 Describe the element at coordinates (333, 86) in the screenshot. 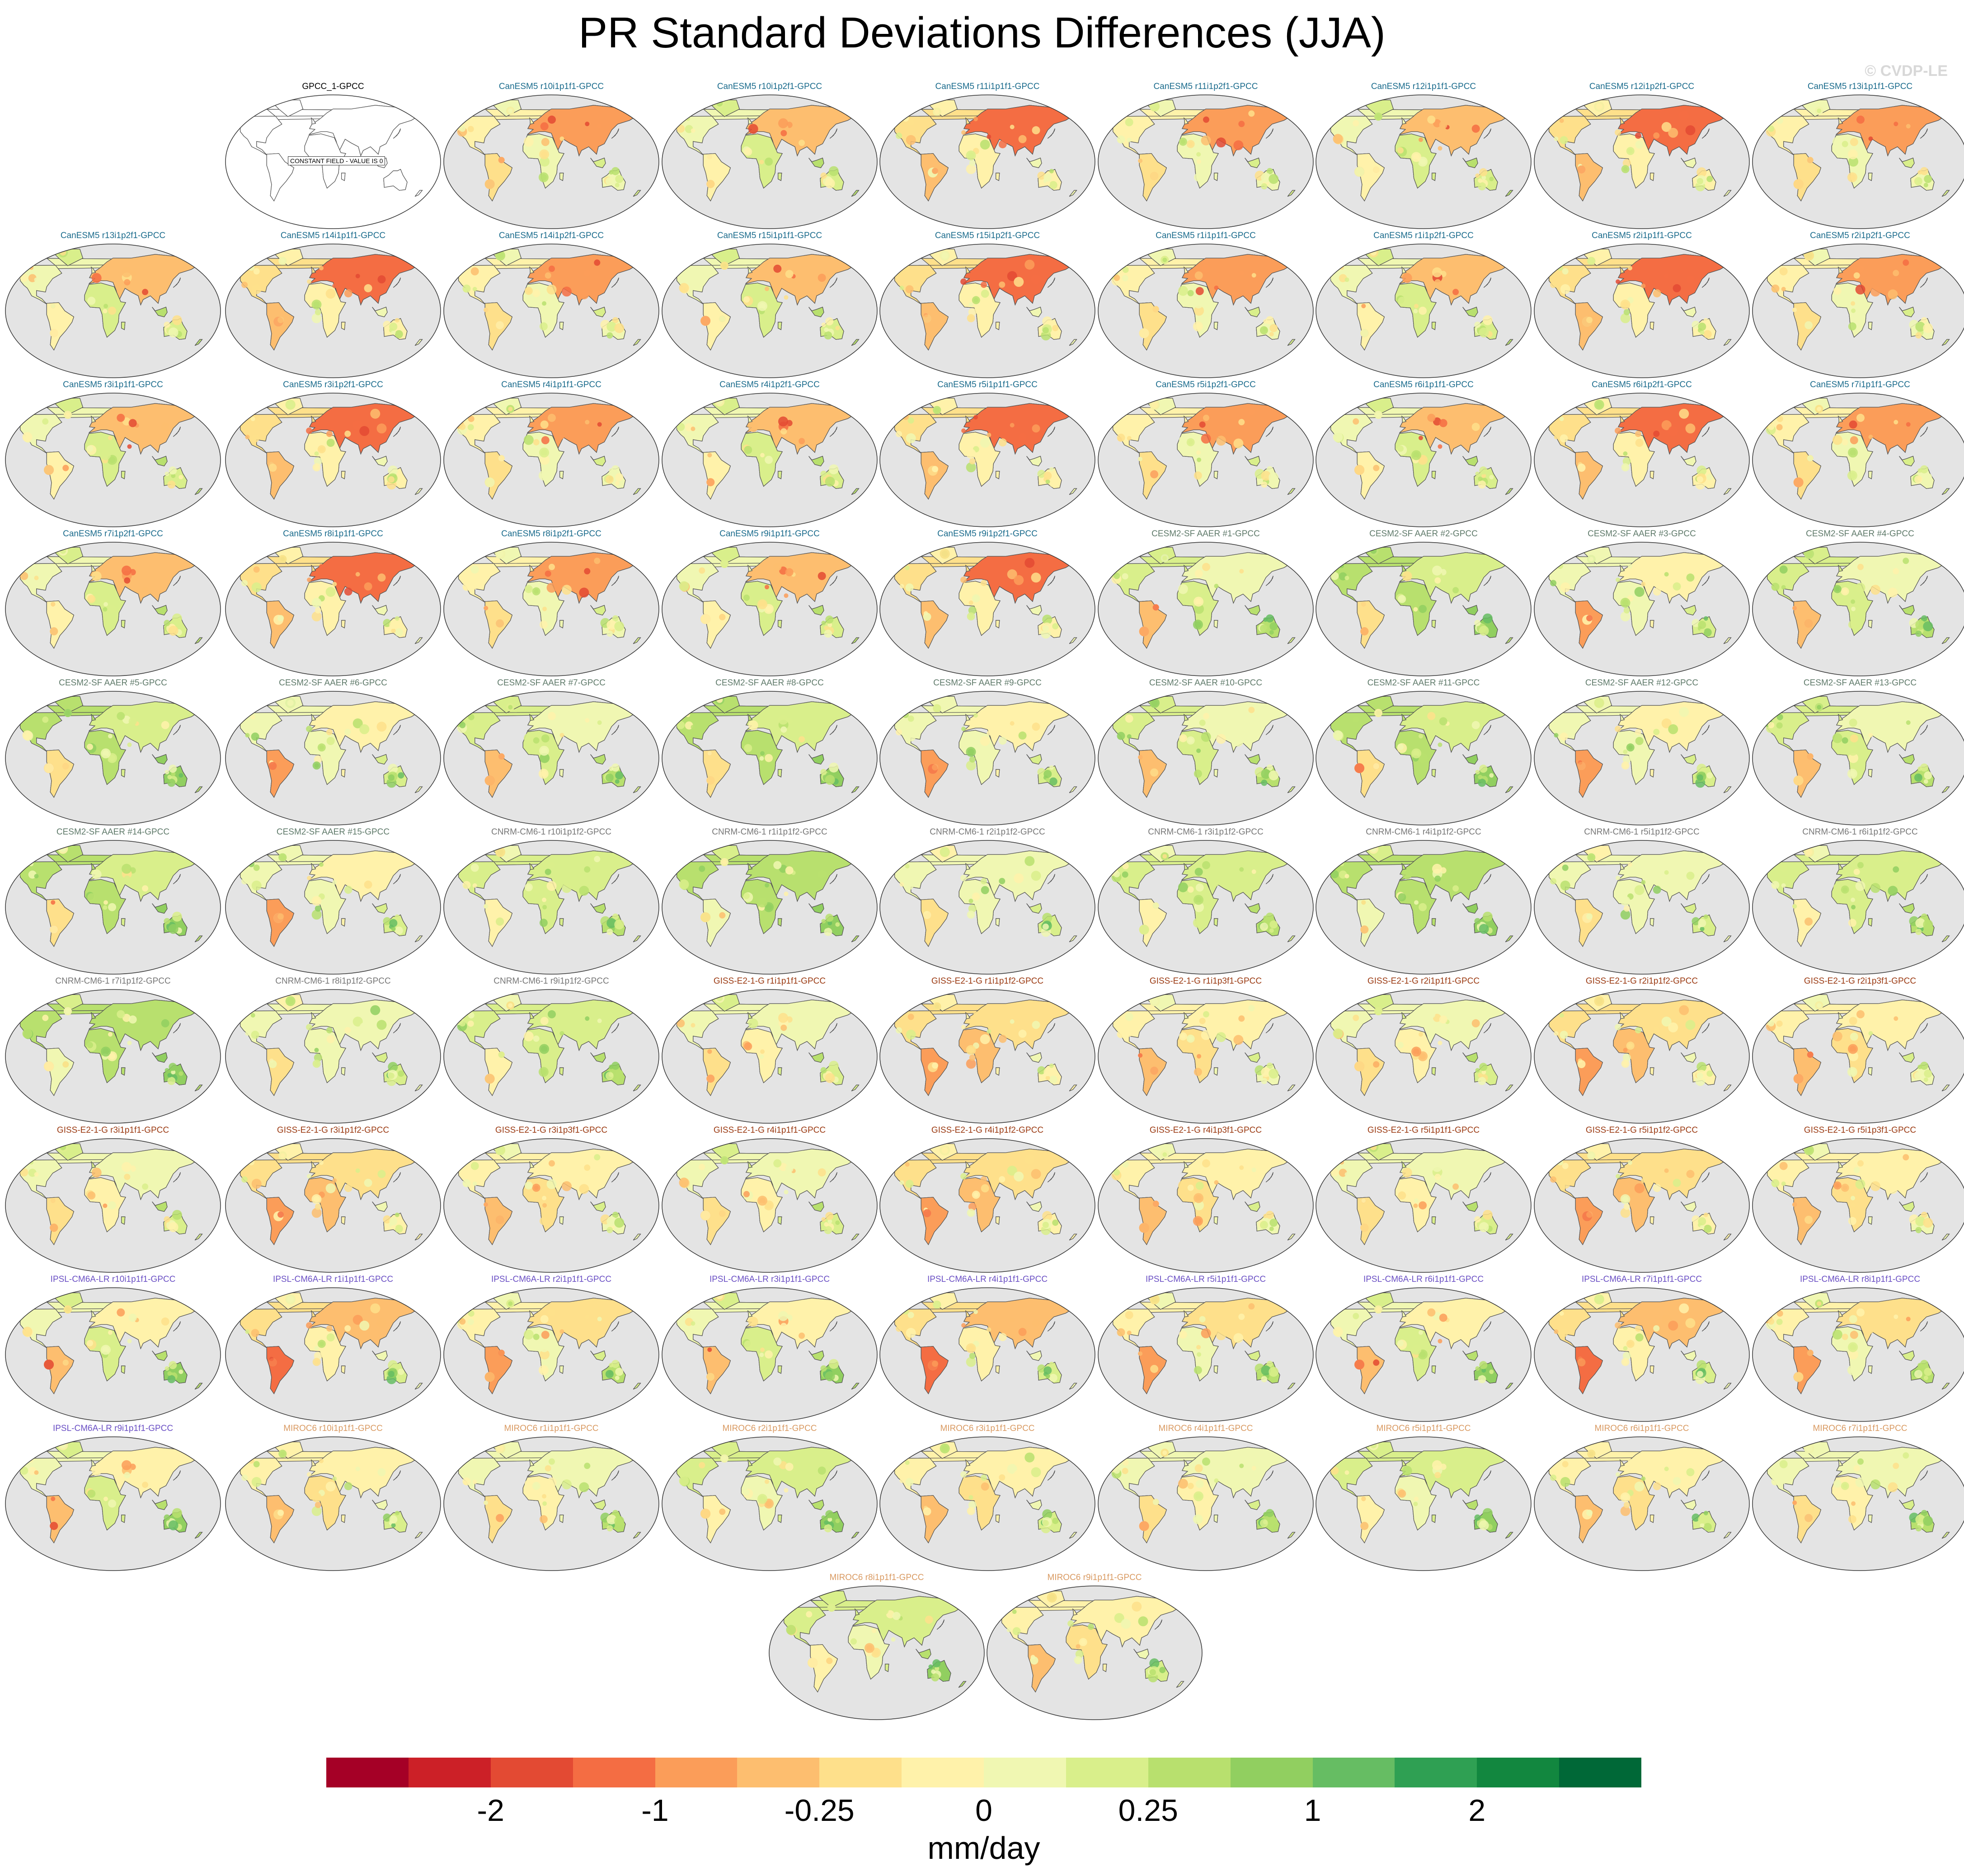

I see `panel-label: GPCC_1-GPCC` at that location.